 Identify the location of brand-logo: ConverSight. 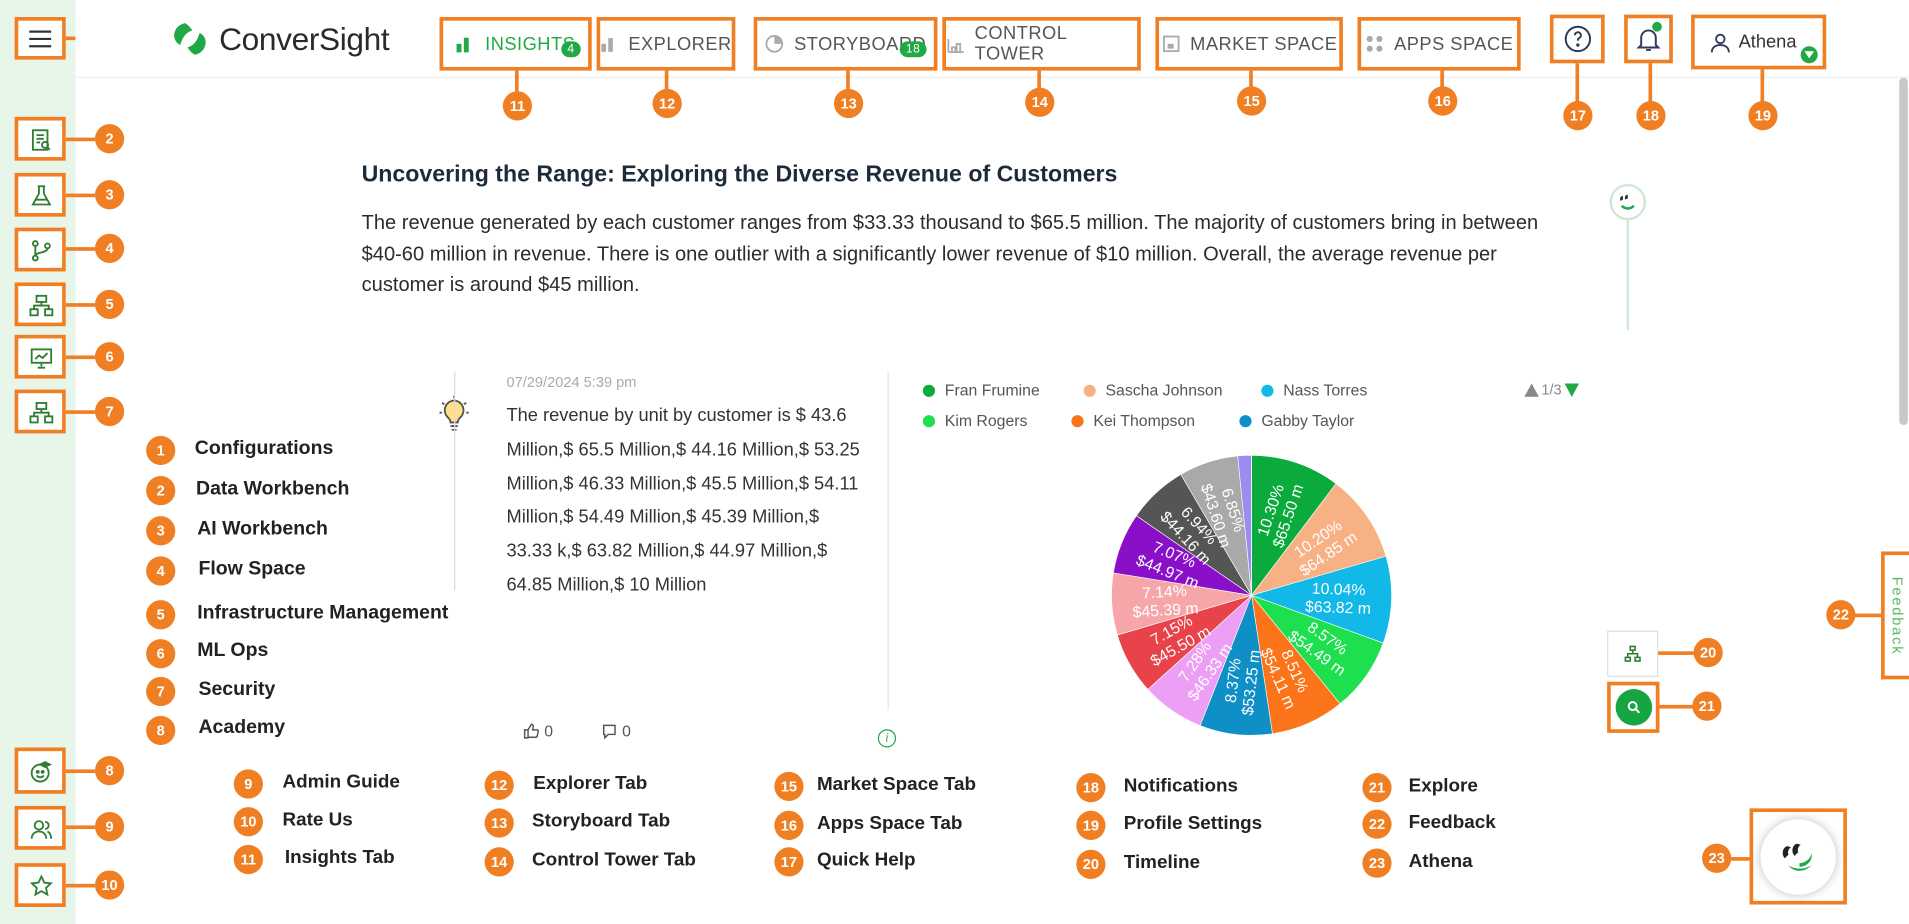
(279, 39).